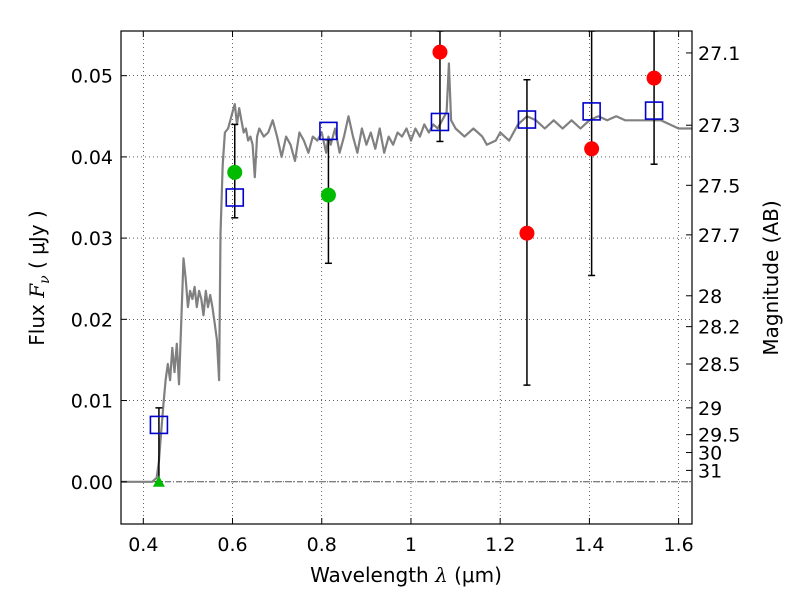 The width and height of the screenshot is (800, 600). Describe the element at coordinates (143, 545) in the screenshot. I see `x-tick-label: 0.4` at that location.